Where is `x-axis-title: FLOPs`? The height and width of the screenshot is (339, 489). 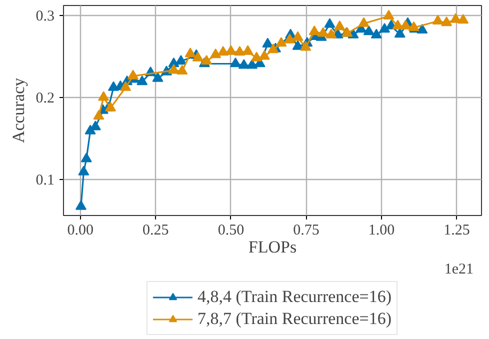
x-axis-title: FLOPs is located at coordinates (272, 247).